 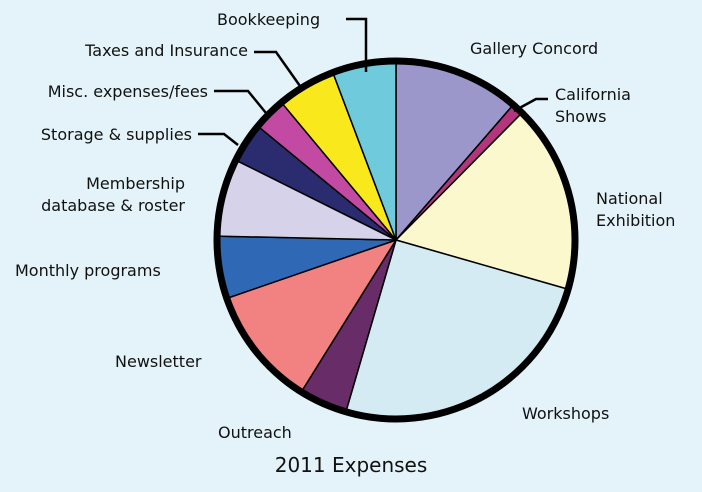 I want to click on label-membership-database-and-roster: Membership database & roster, so click(x=113, y=194).